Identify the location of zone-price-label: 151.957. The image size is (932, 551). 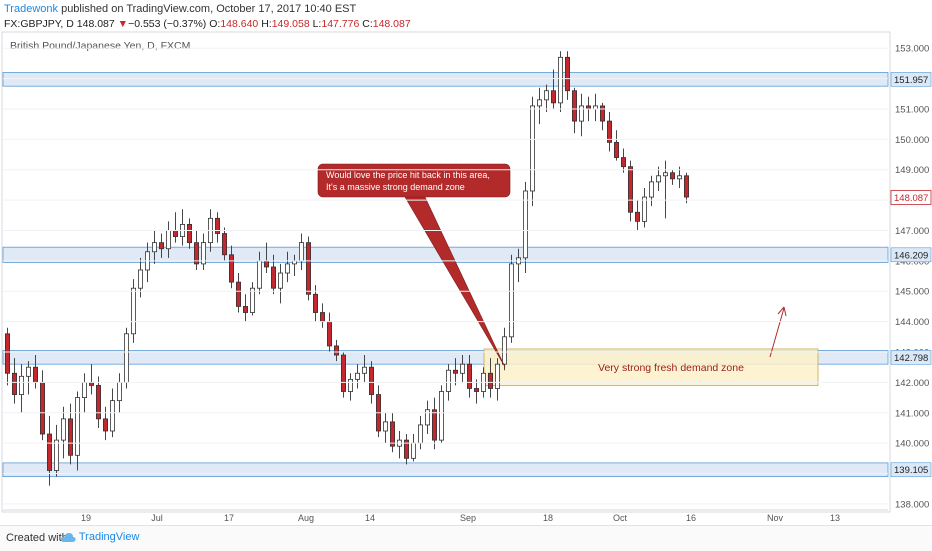
(911, 80).